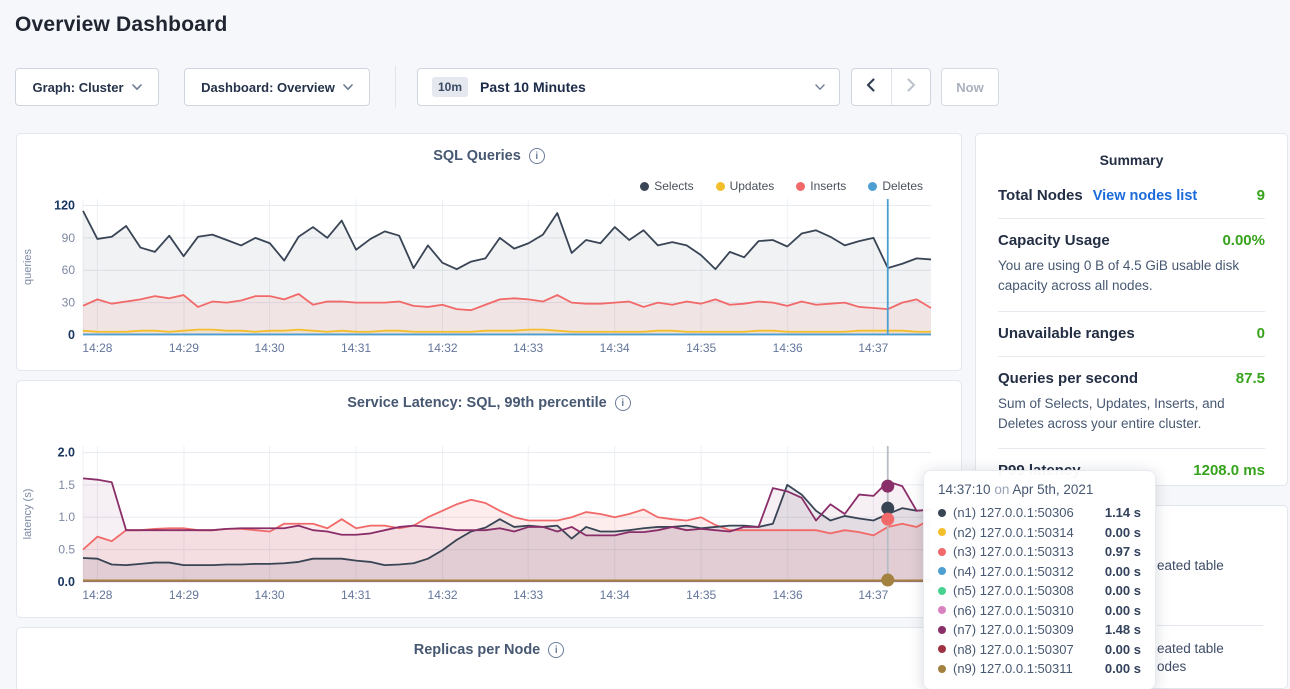 Image resolution: width=1290 pixels, height=689 pixels. I want to click on svg-text: 30, so click(69, 303).